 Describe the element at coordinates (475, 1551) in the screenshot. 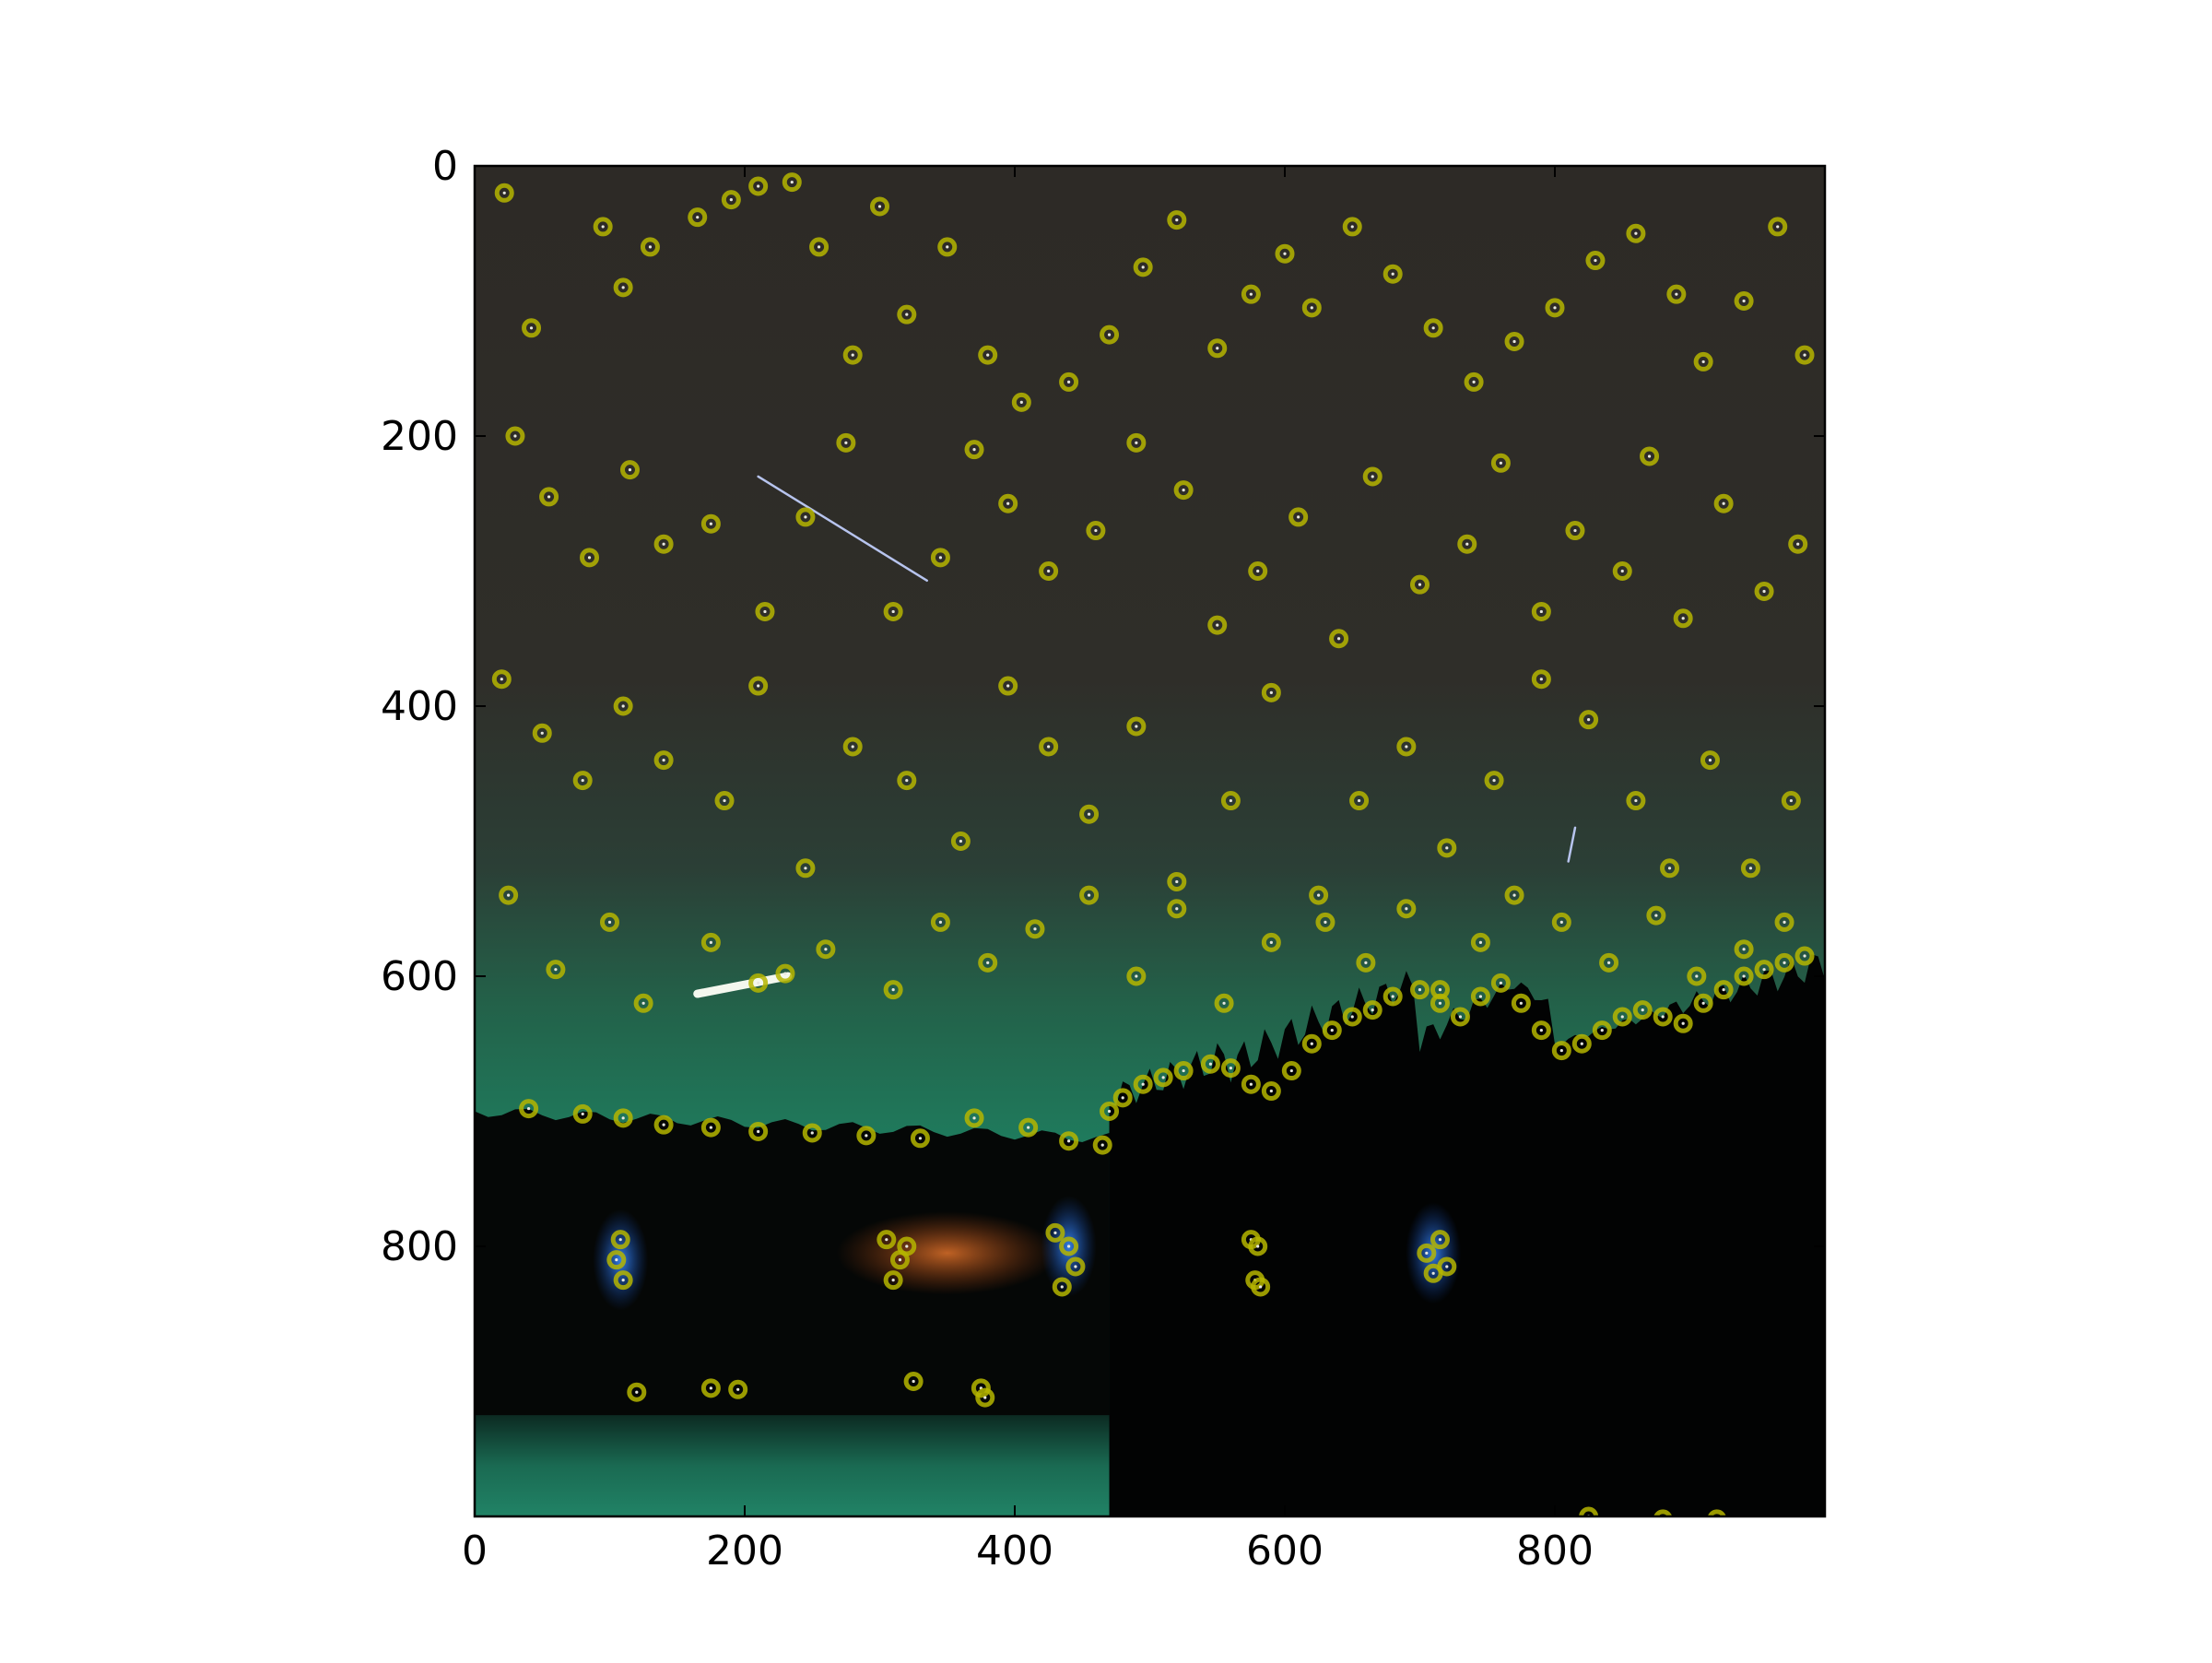

I see `x-tick-label: 0` at that location.